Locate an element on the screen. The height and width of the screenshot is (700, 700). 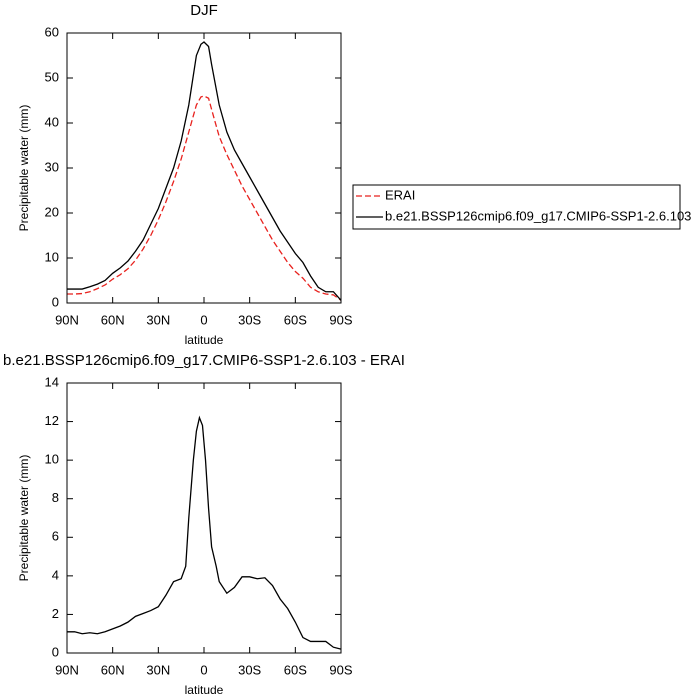
y-tick-label: 40 is located at coordinates (52, 121).